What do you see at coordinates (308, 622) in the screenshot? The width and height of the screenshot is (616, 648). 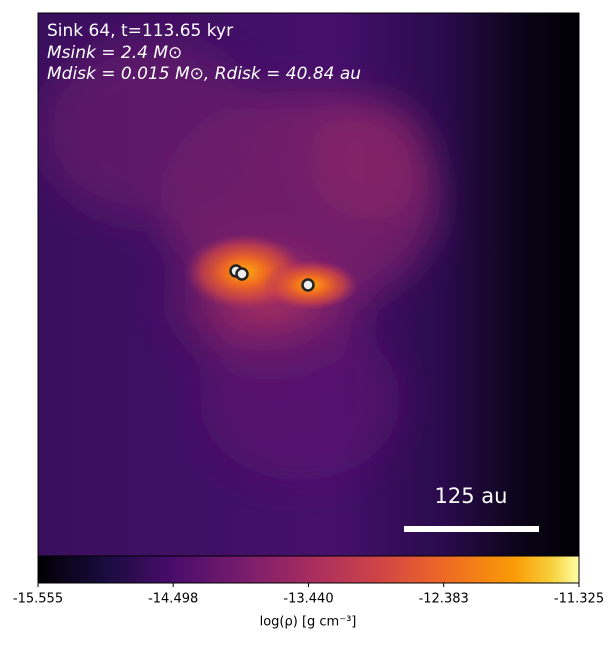 I see `colorbar-label: log(ρ) [g cm⁻³]` at bounding box center [308, 622].